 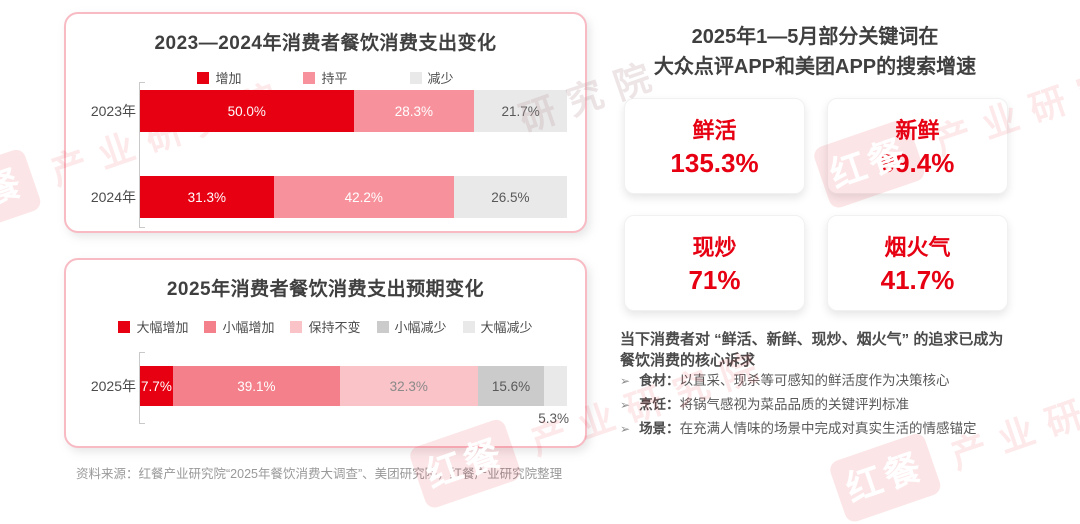 What do you see at coordinates (816, 204) in the screenshot?
I see `keyword-cards: 鲜活 135.3% 新鲜 99.4% 现炒 71% 烟火气 41.7%` at bounding box center [816, 204].